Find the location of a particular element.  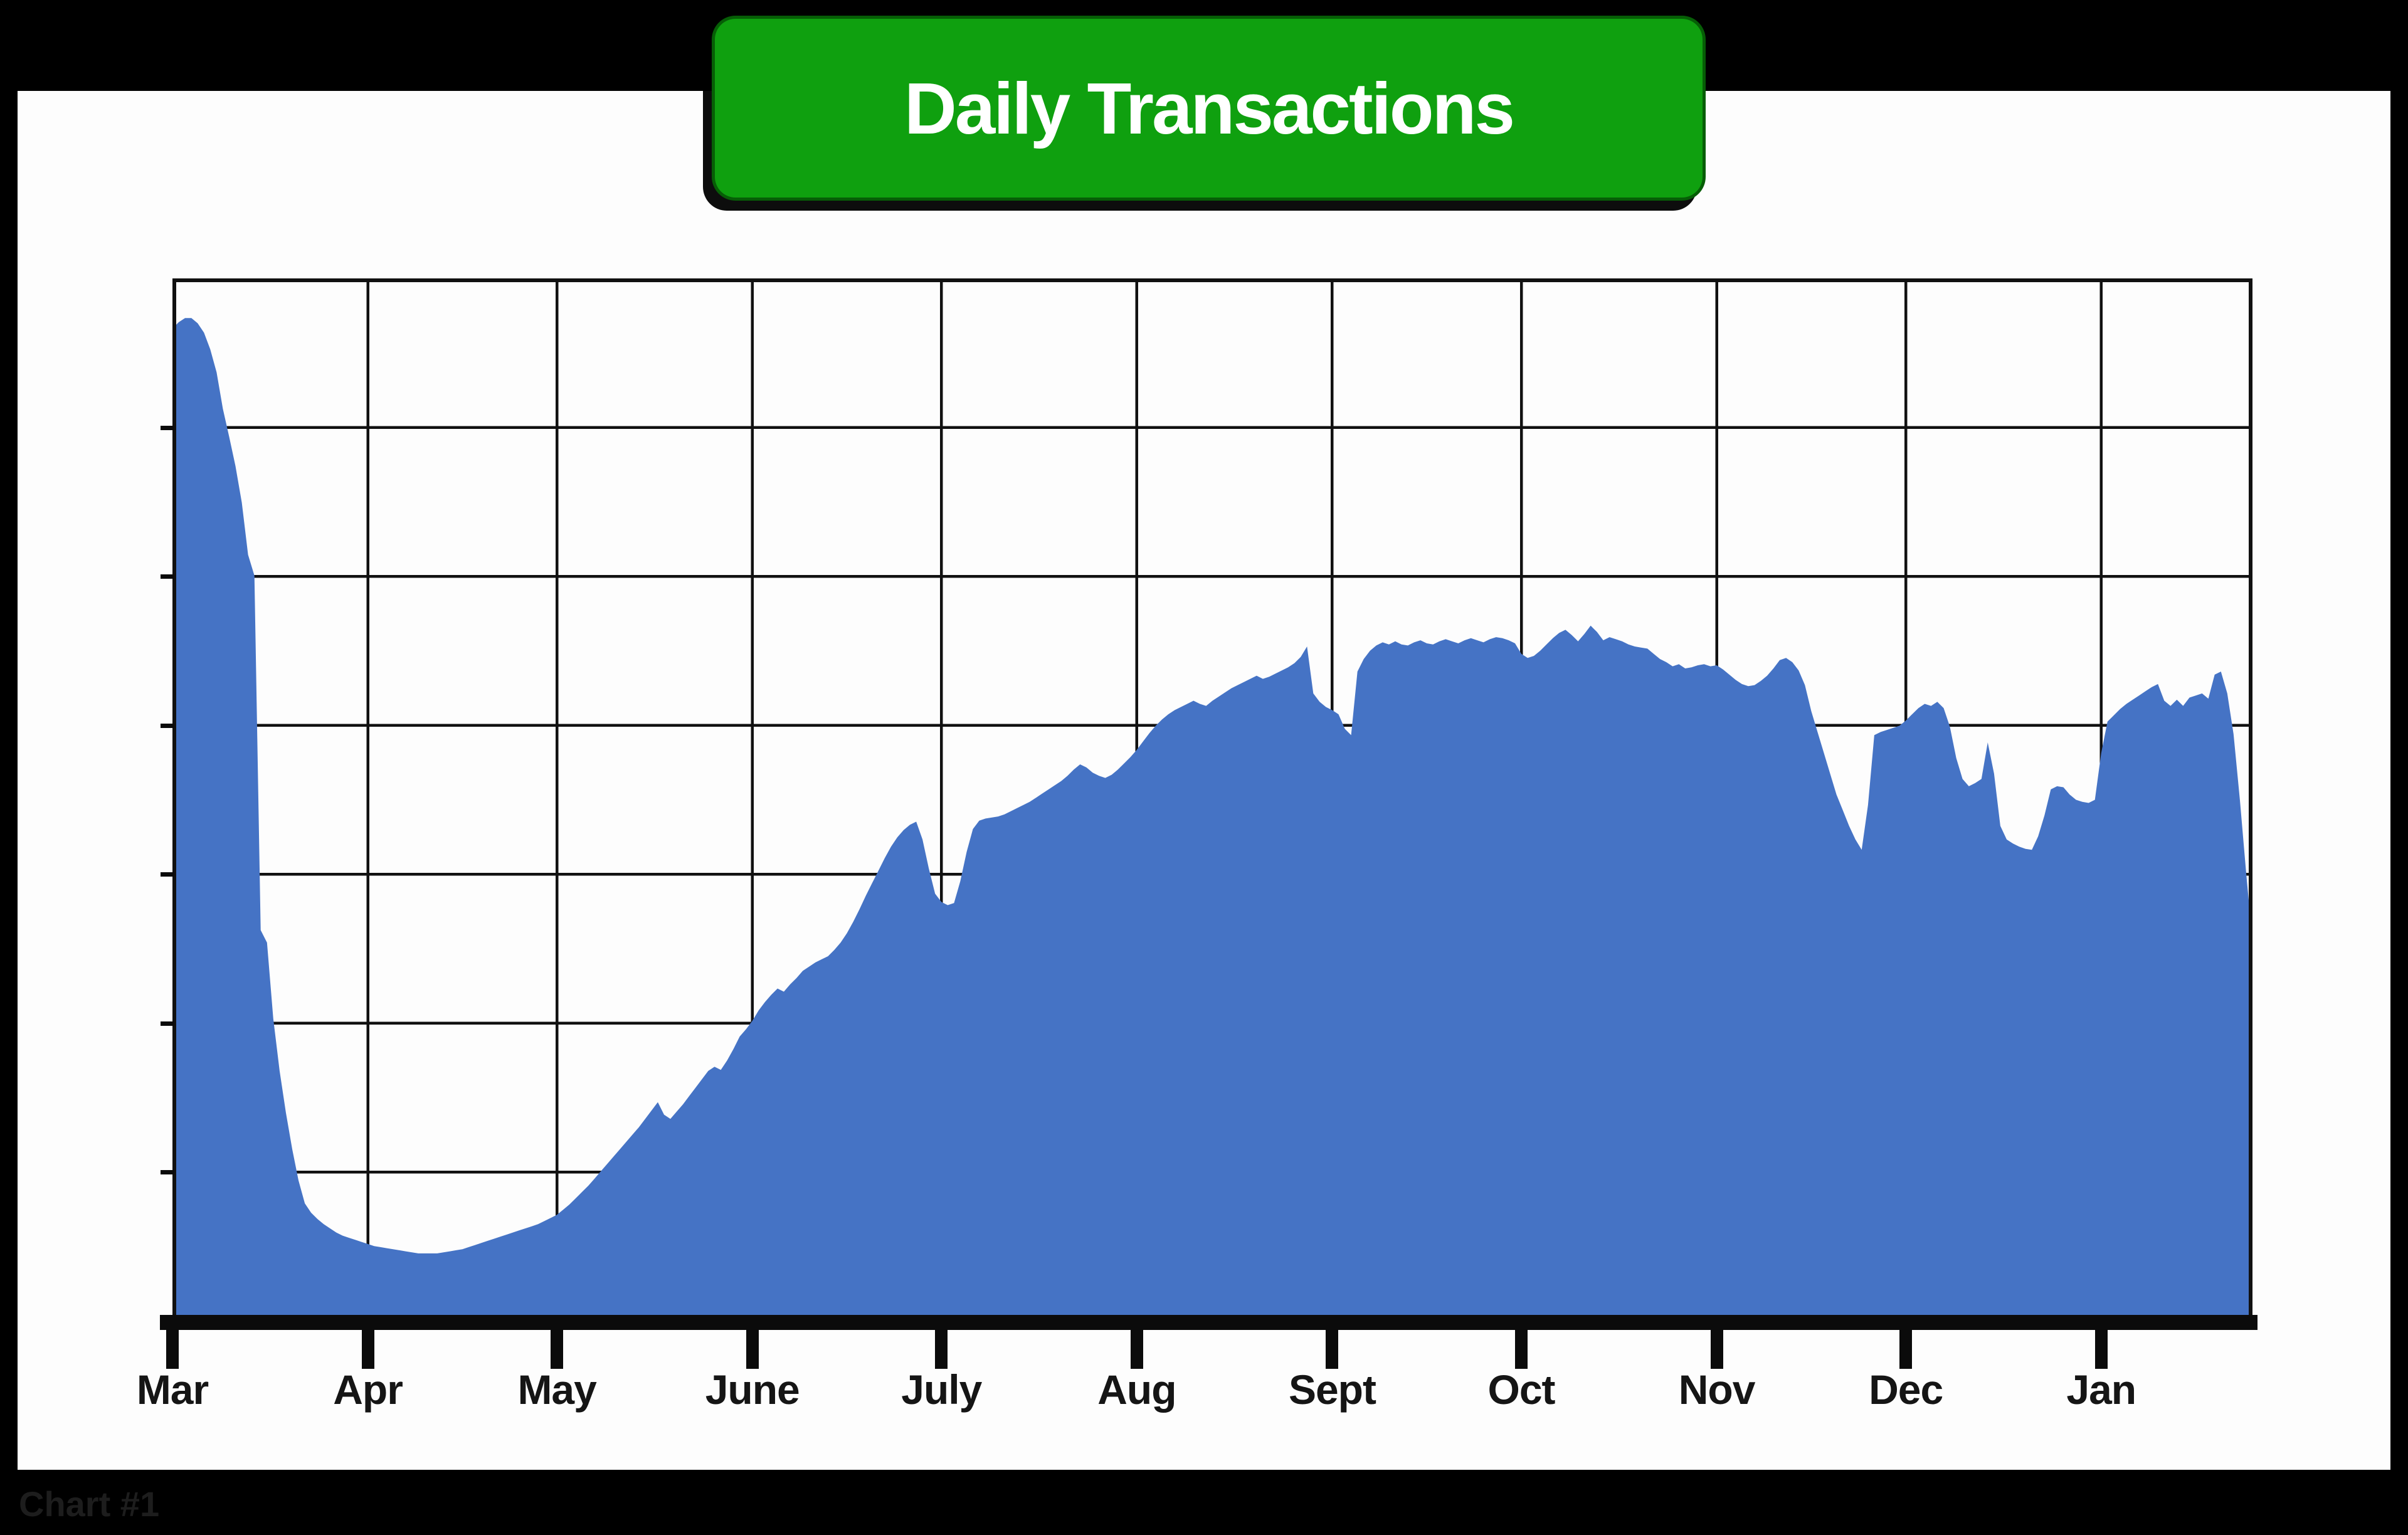

x-label-july: July is located at coordinates (941, 1389).